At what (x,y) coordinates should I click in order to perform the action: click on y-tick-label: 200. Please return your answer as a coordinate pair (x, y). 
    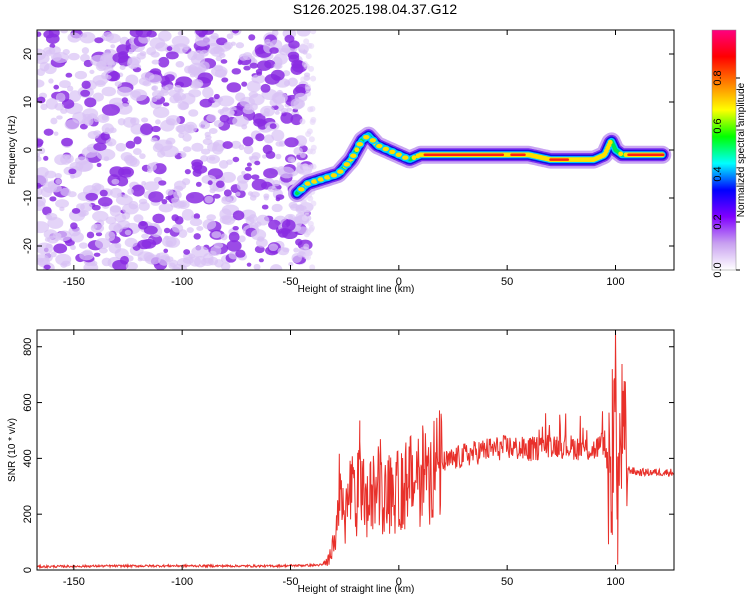
    Looking at the image, I should click on (28, 514).